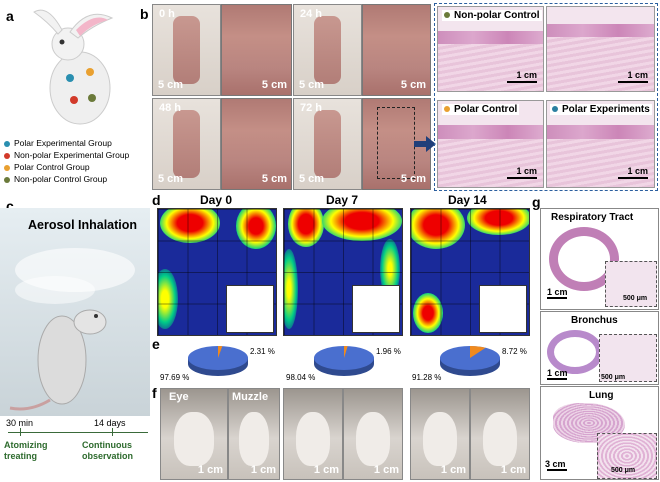 This screenshot has height=482, width=660. I want to click on photo-muzzle-day0: Muzzle 1 cm, so click(254, 434).